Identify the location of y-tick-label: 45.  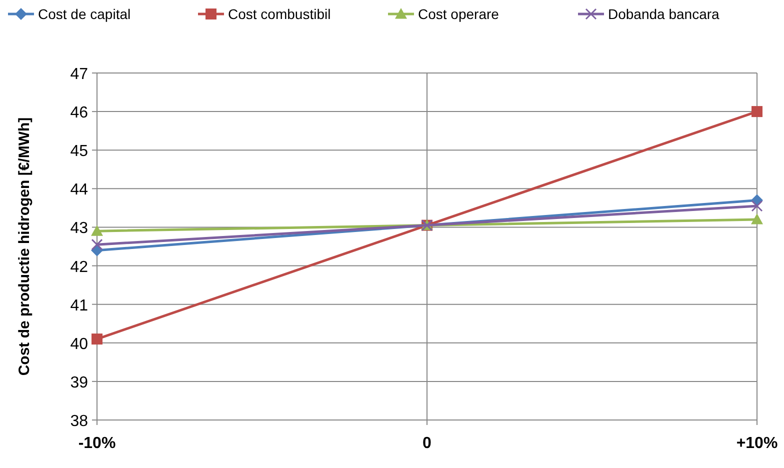
(79, 151).